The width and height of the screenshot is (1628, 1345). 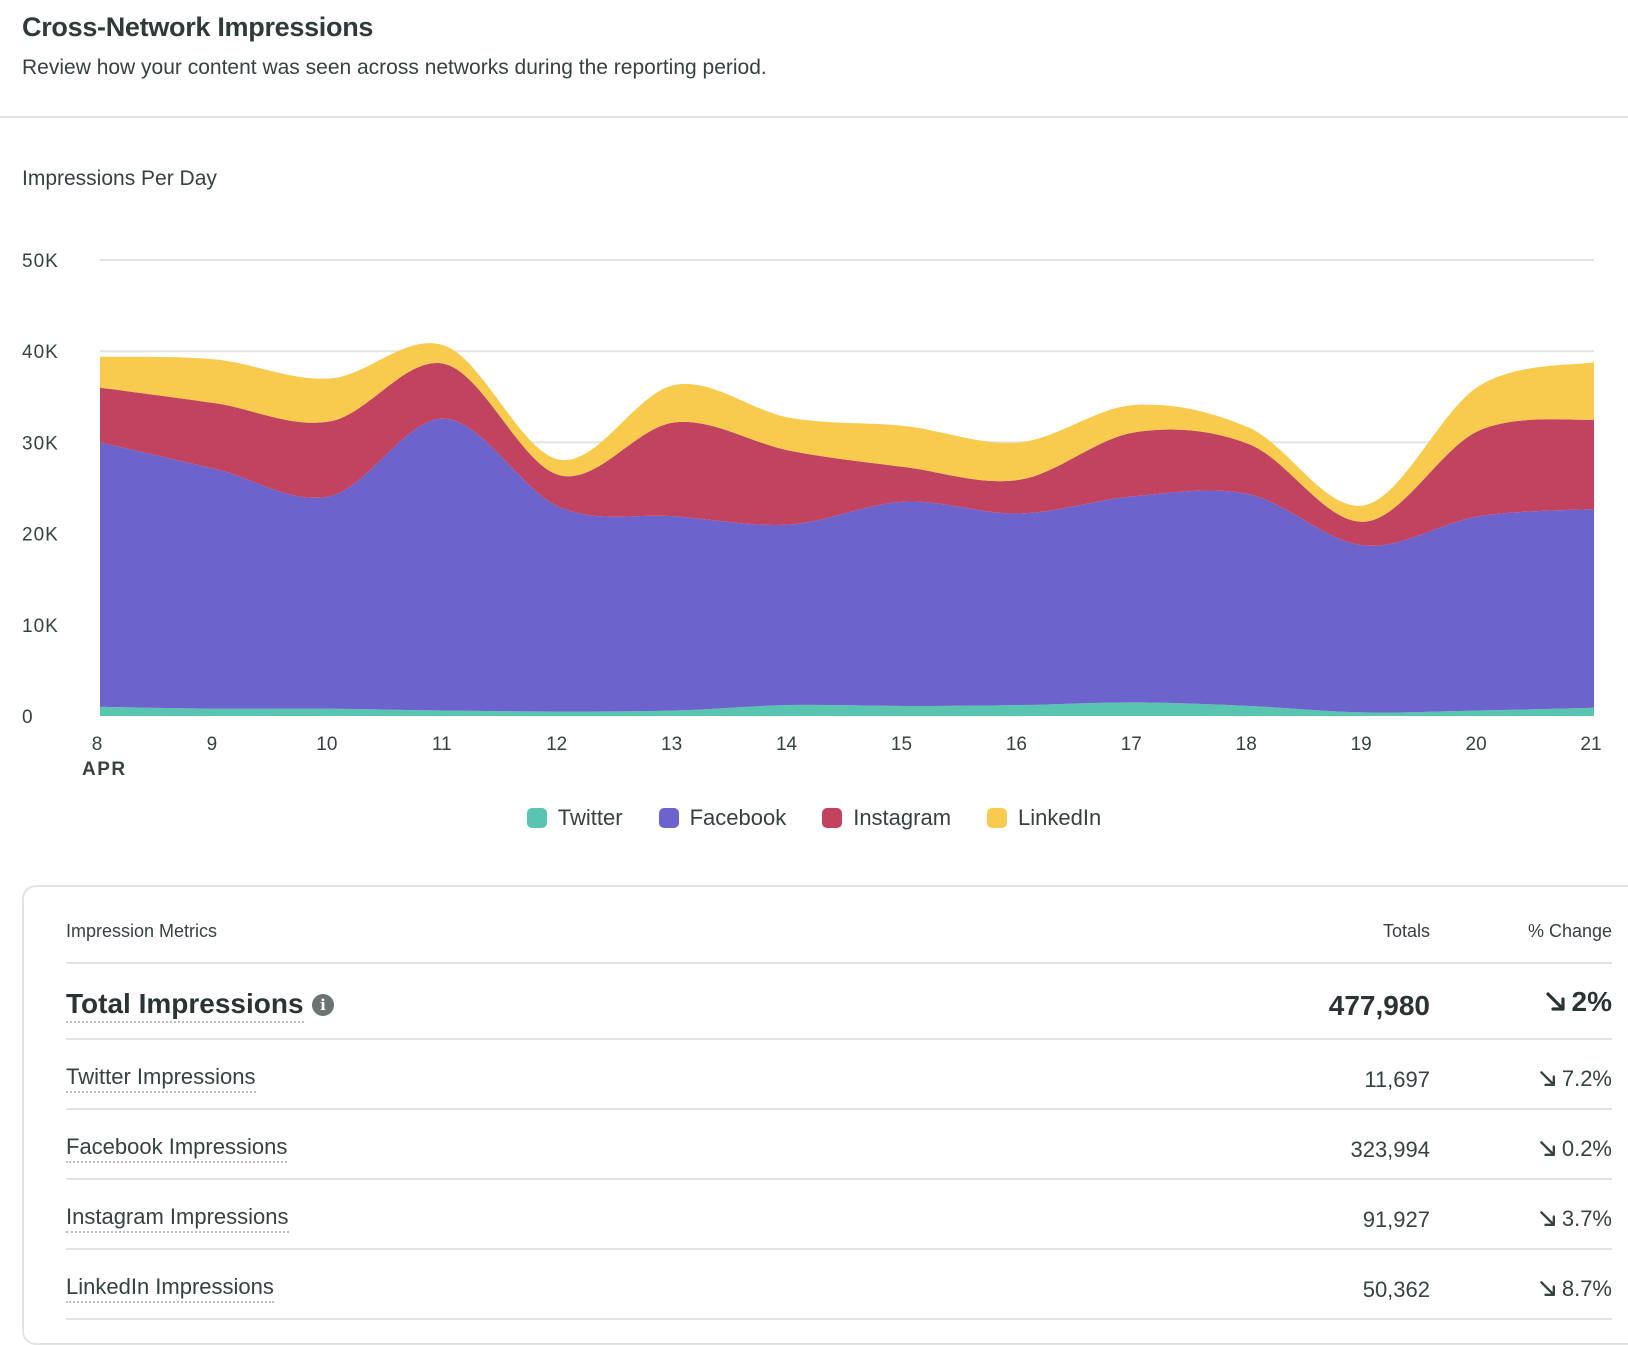 What do you see at coordinates (787, 744) in the screenshot?
I see `x-tick-label: 14` at bounding box center [787, 744].